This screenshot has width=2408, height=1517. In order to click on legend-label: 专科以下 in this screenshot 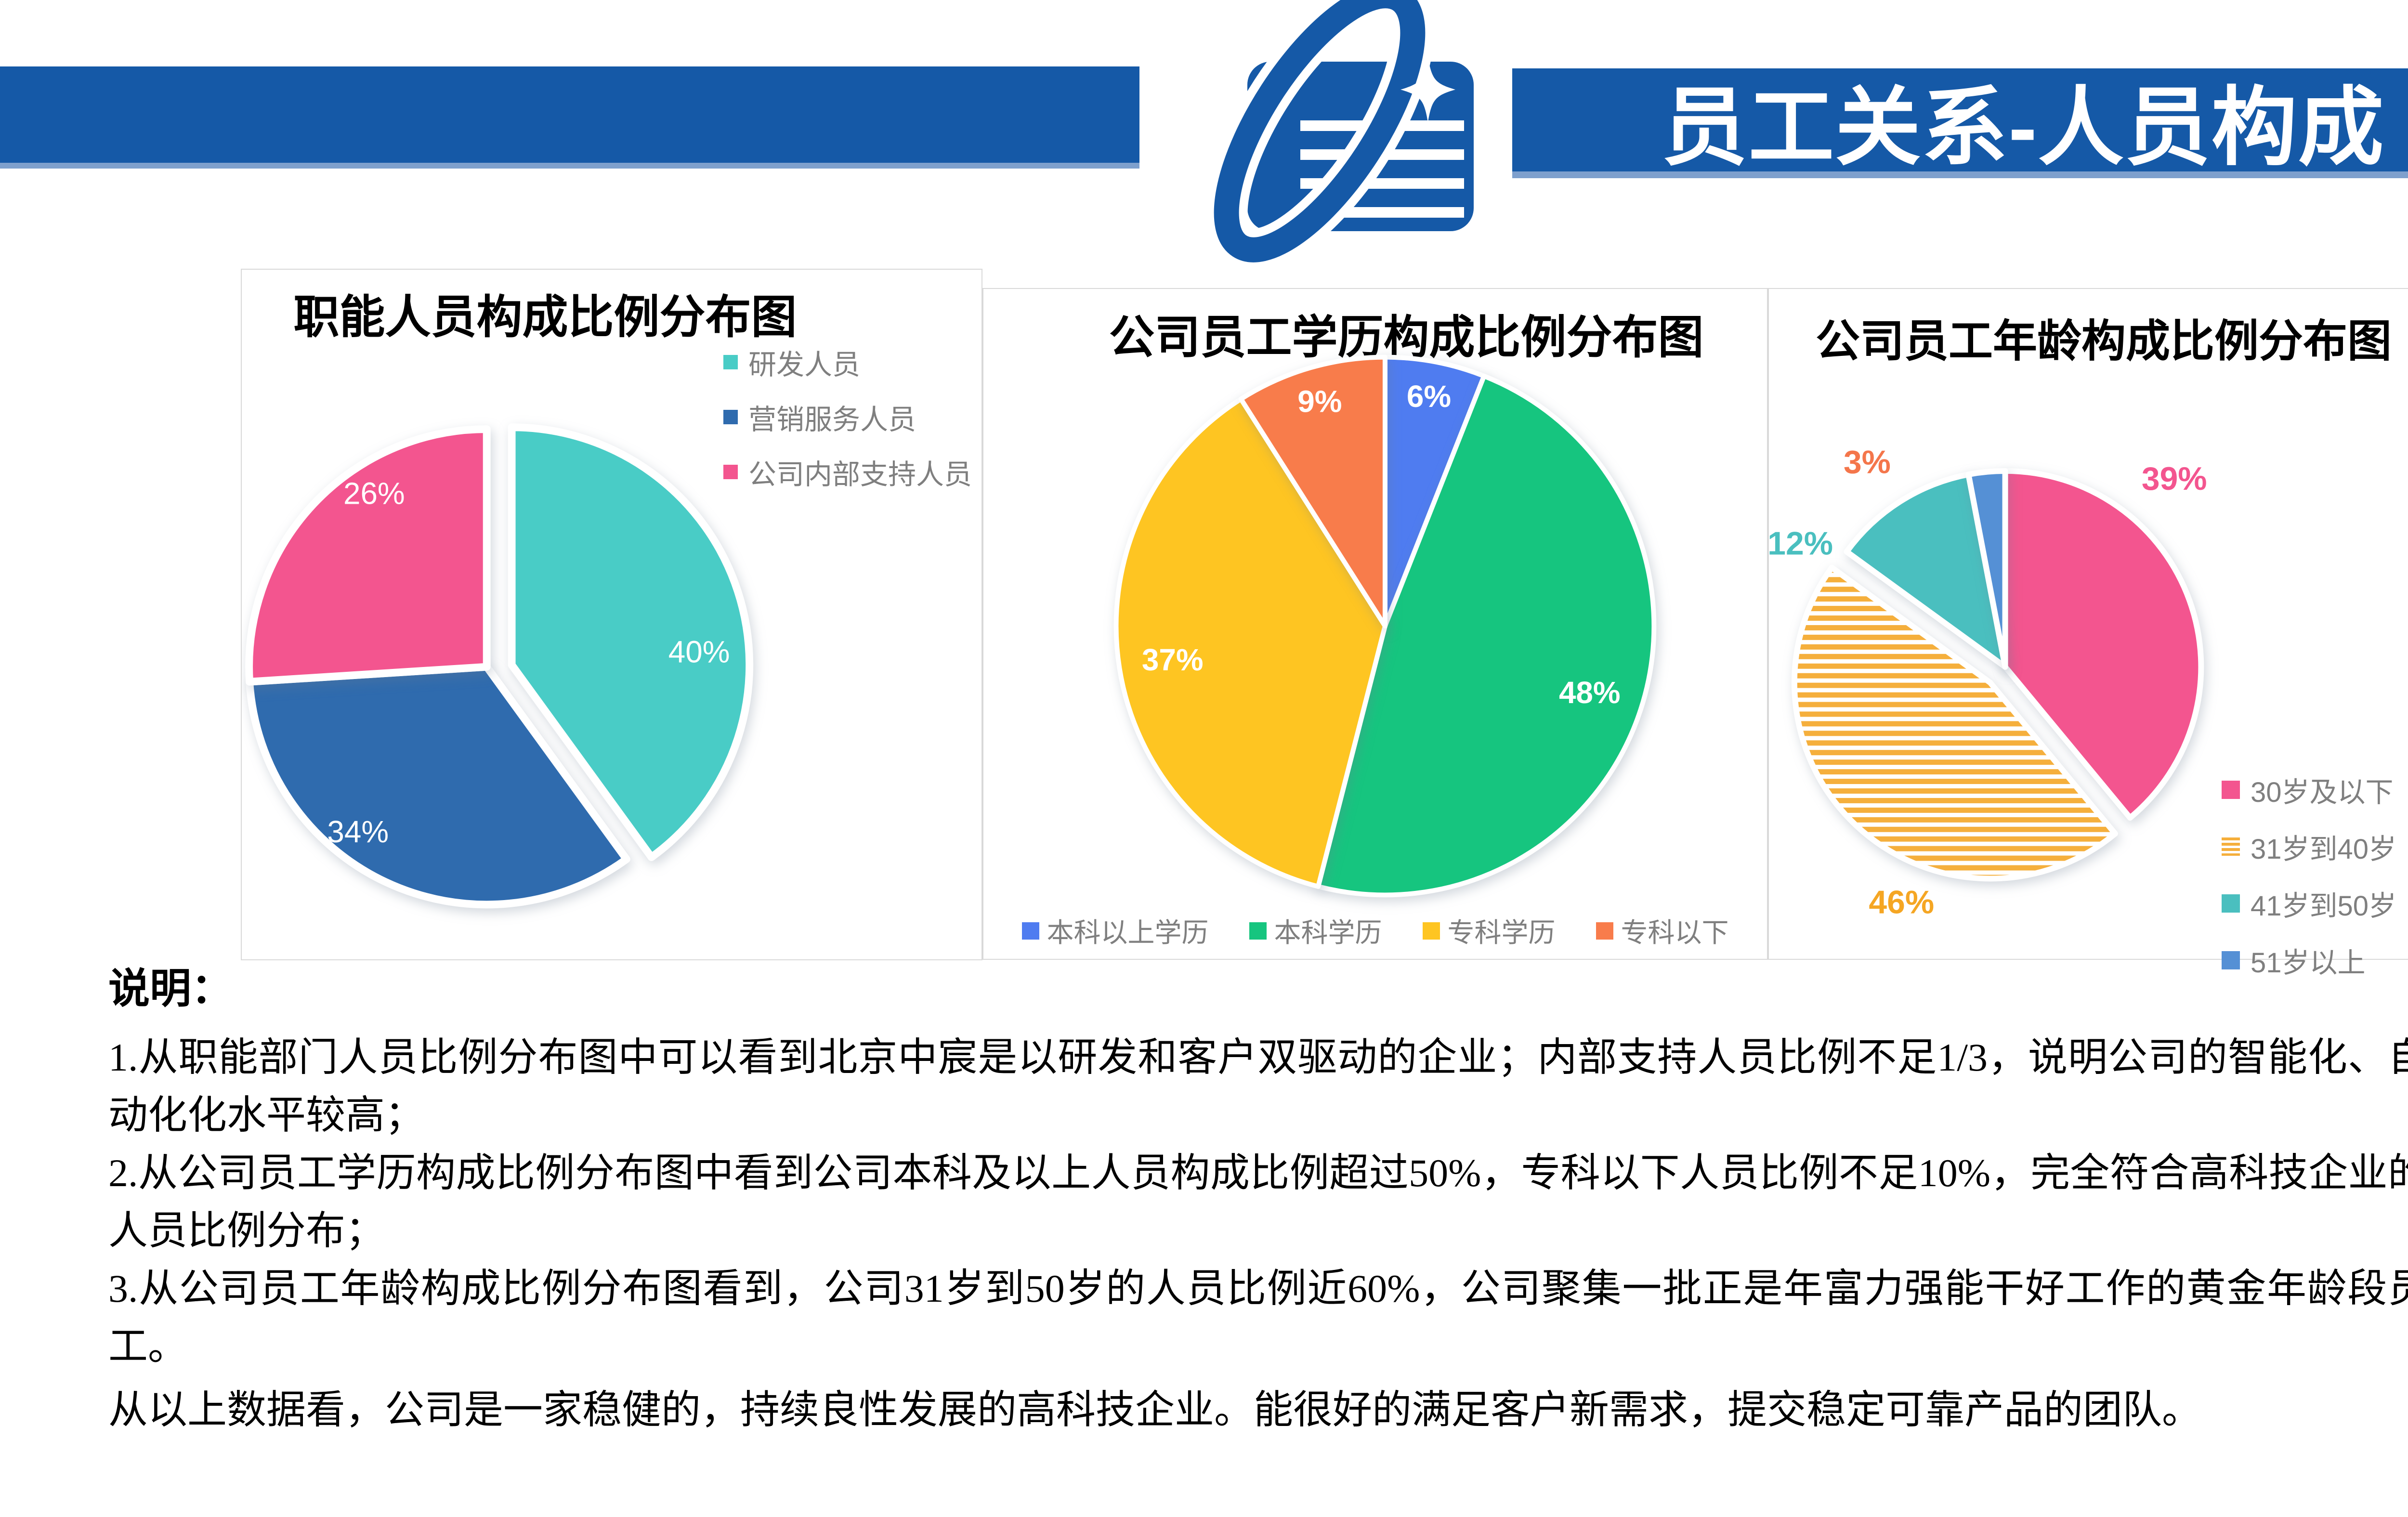, I will do `click(1675, 932)`.